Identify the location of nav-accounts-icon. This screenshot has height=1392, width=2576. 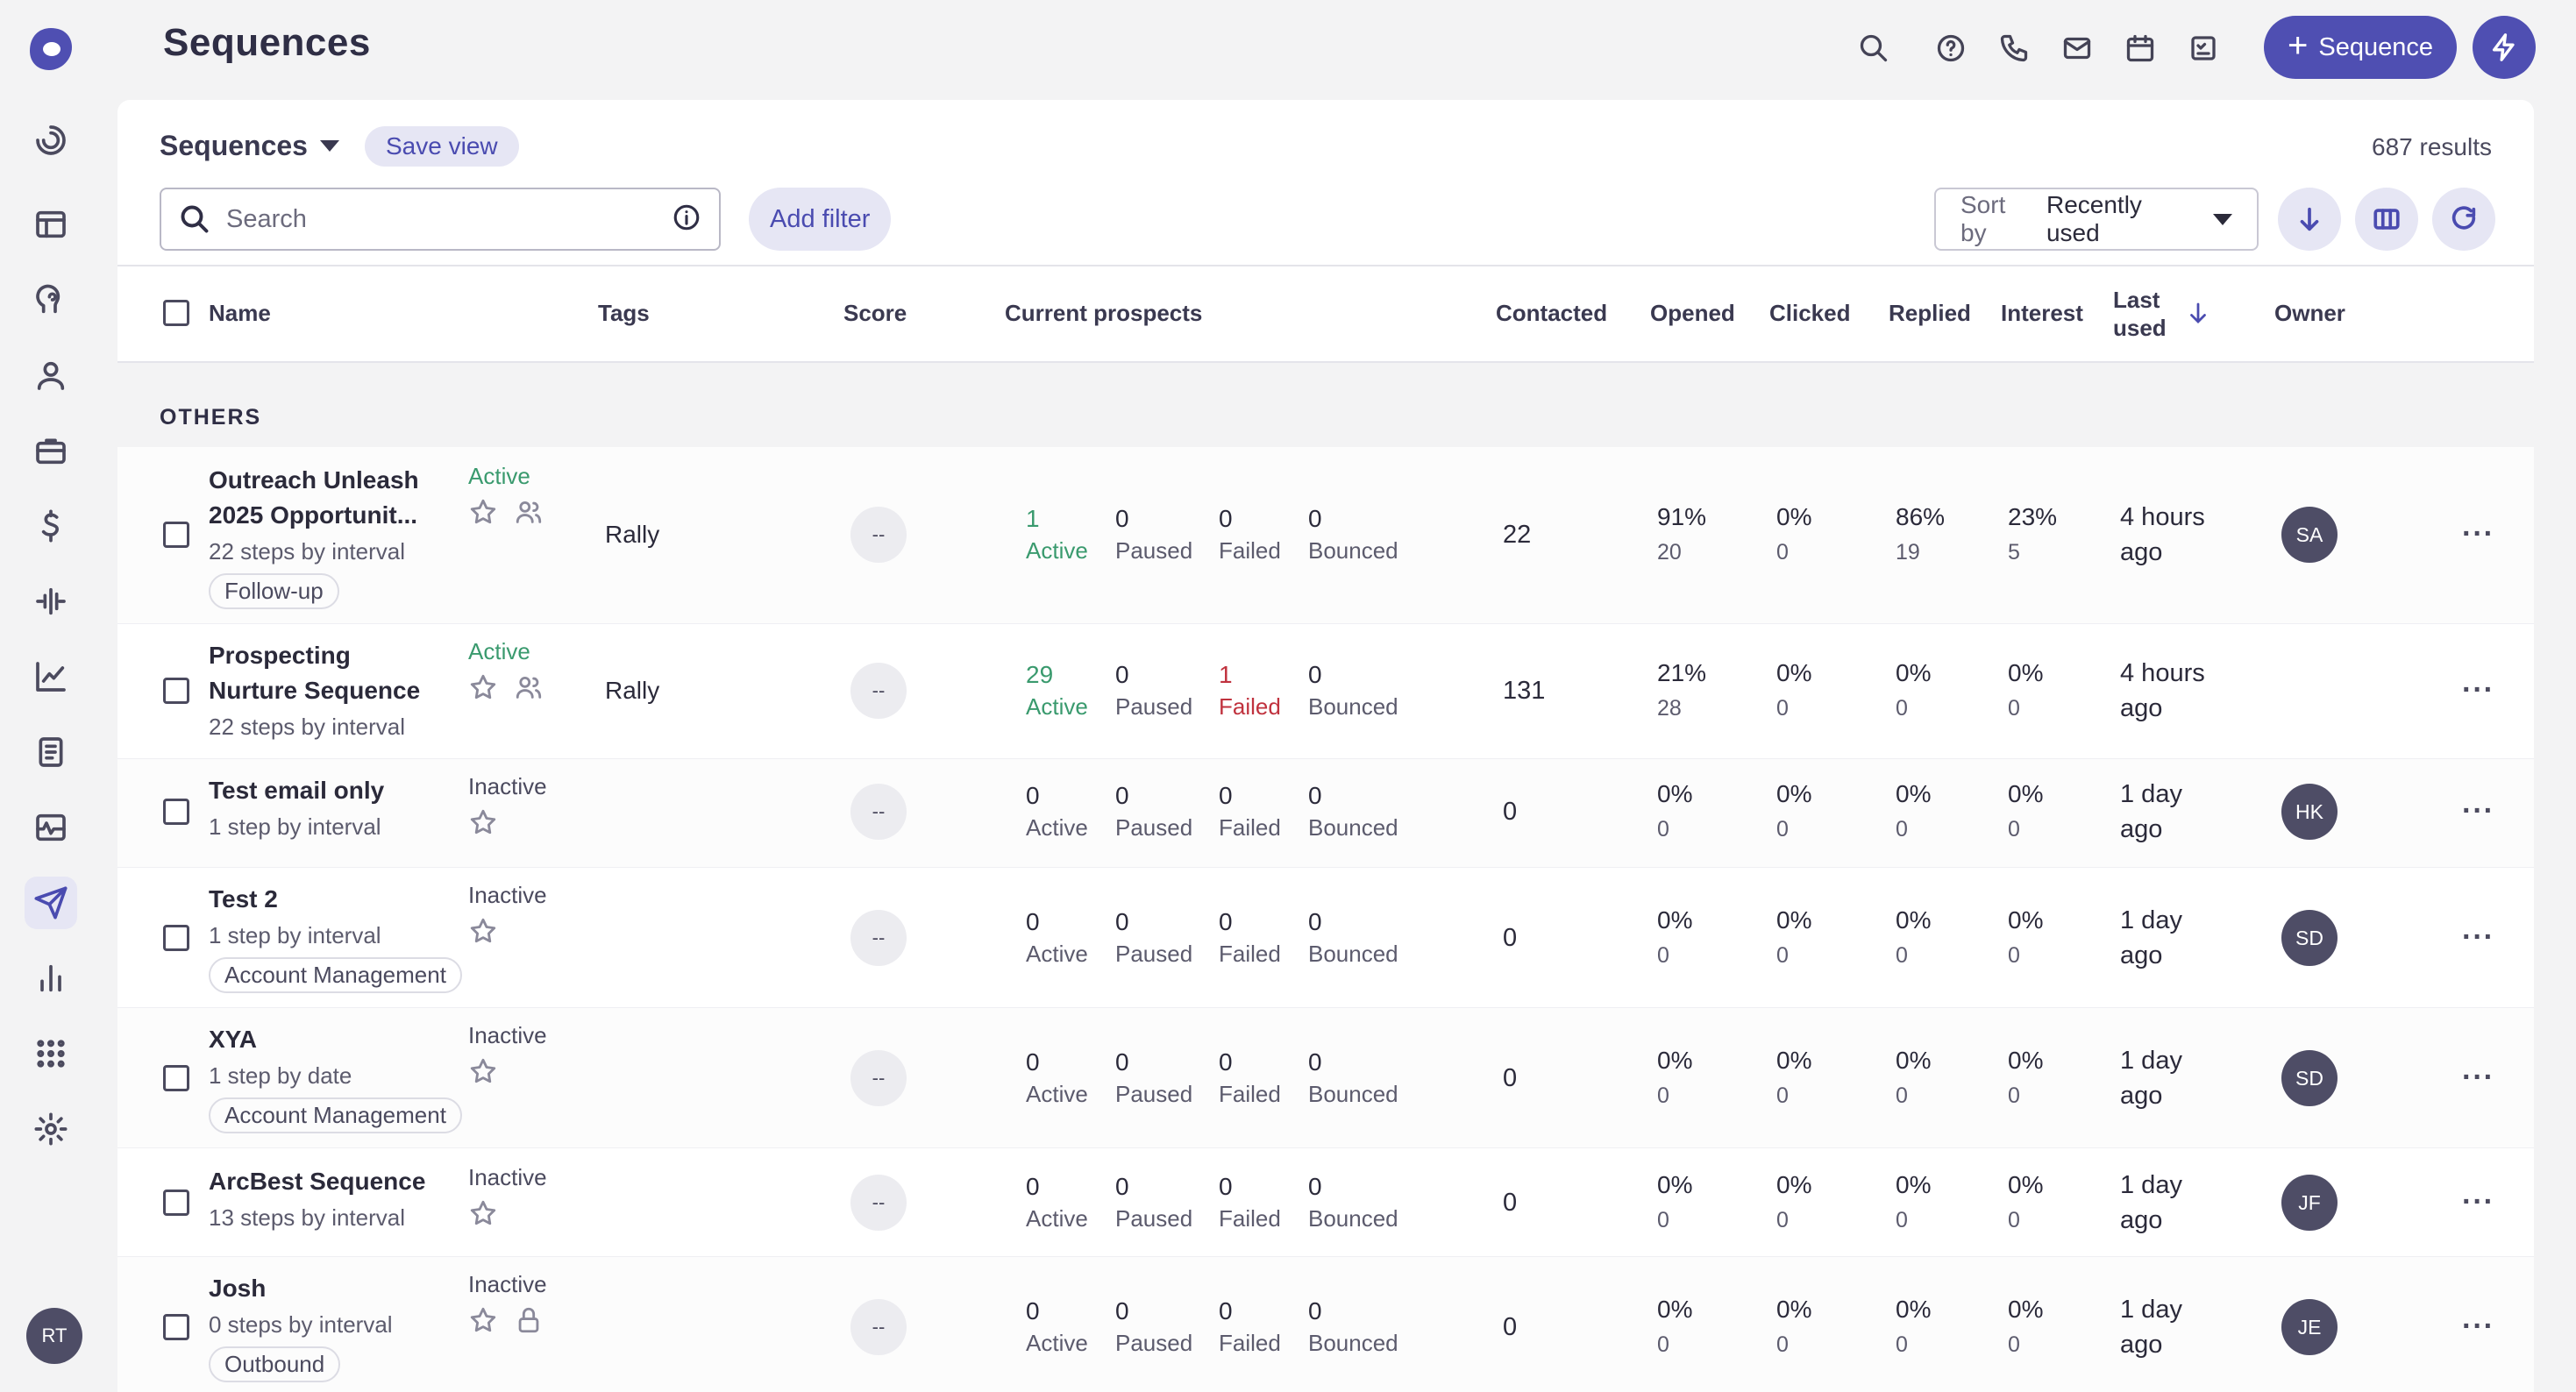
(51, 450).